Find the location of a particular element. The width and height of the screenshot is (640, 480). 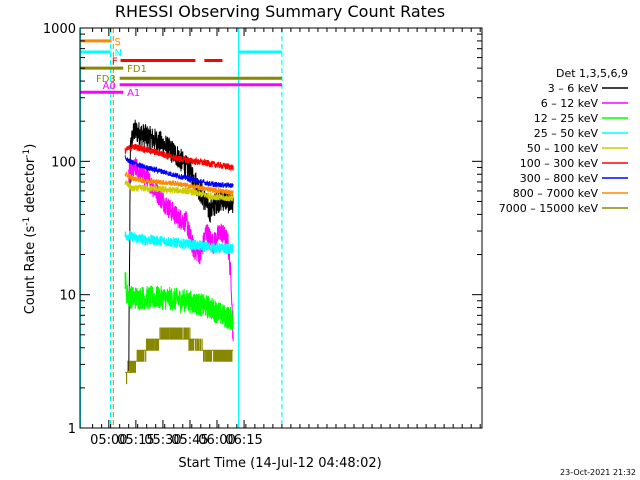

legend-entry-label: 800 – 7000 keV is located at coordinates (556, 193).